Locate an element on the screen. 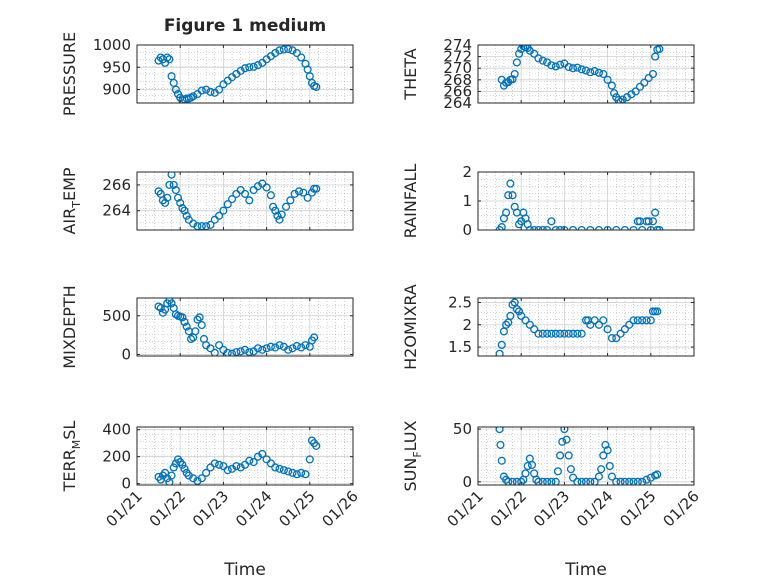 The width and height of the screenshot is (778, 583). y-label-subscript: T is located at coordinates (76, 205).